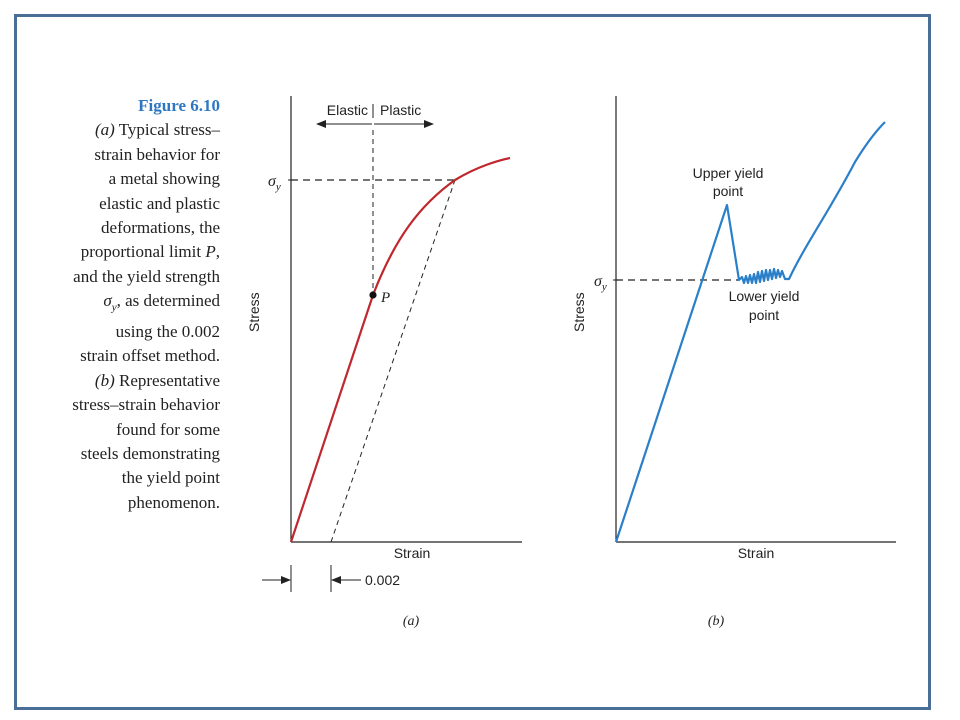 This screenshot has width=960, height=720. Describe the element at coordinates (217, 252) in the screenshot. I see `caption-text: ,` at that location.